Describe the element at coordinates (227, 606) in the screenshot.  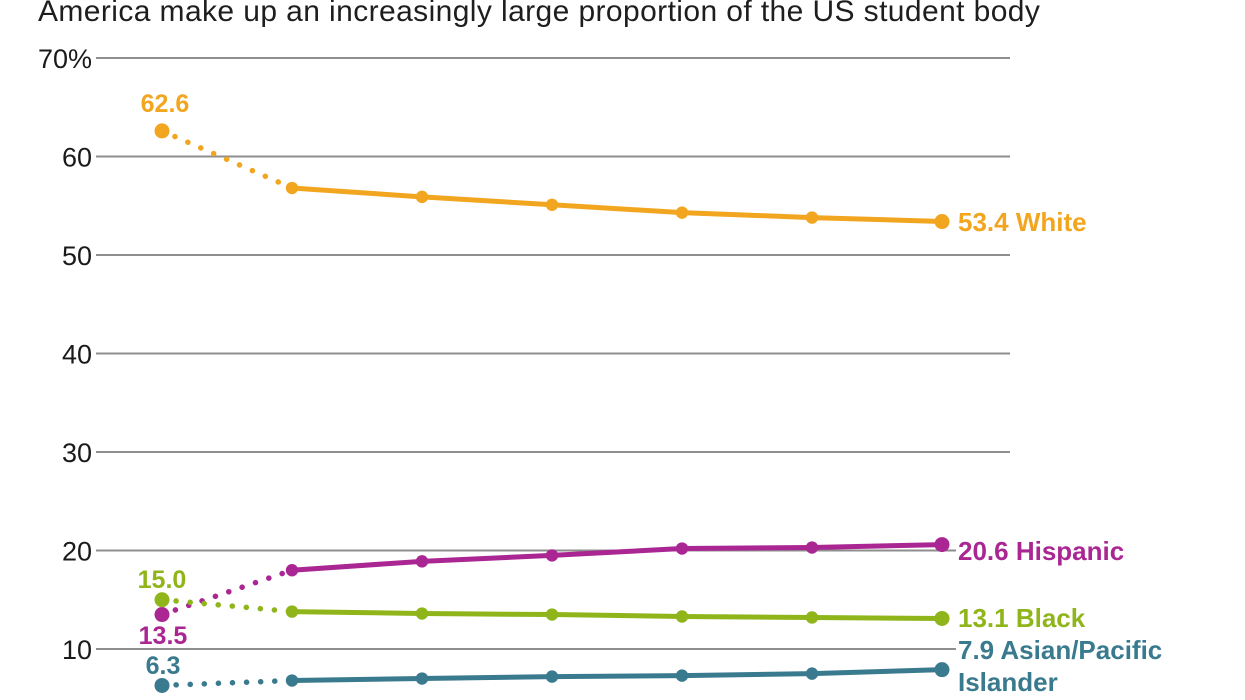
I see `series-dotted-segment-black` at that location.